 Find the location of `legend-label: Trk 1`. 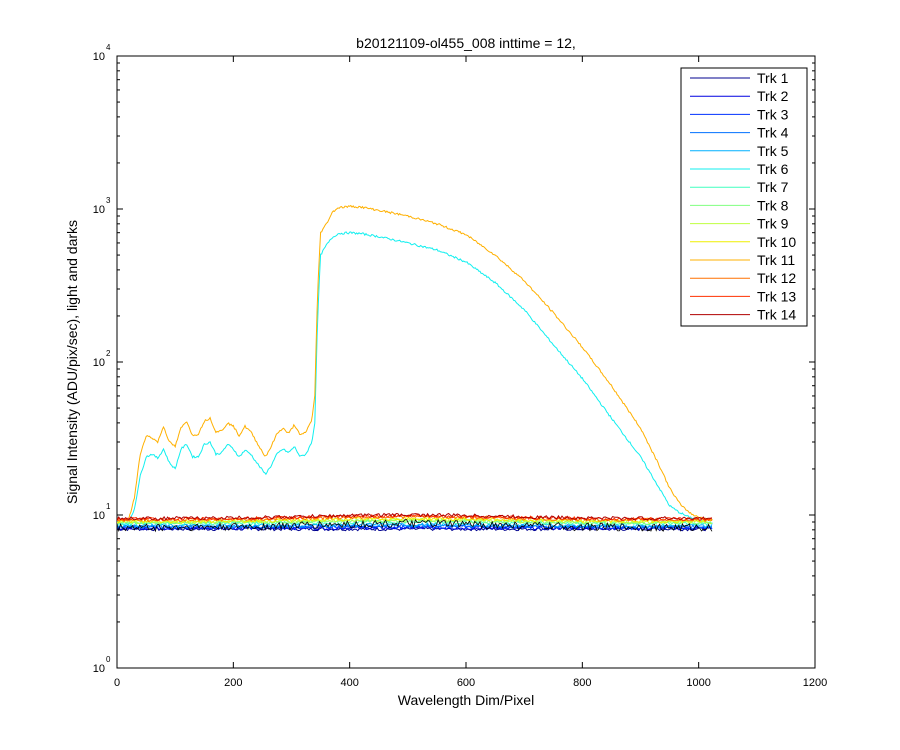

legend-label: Trk 1 is located at coordinates (773, 78).